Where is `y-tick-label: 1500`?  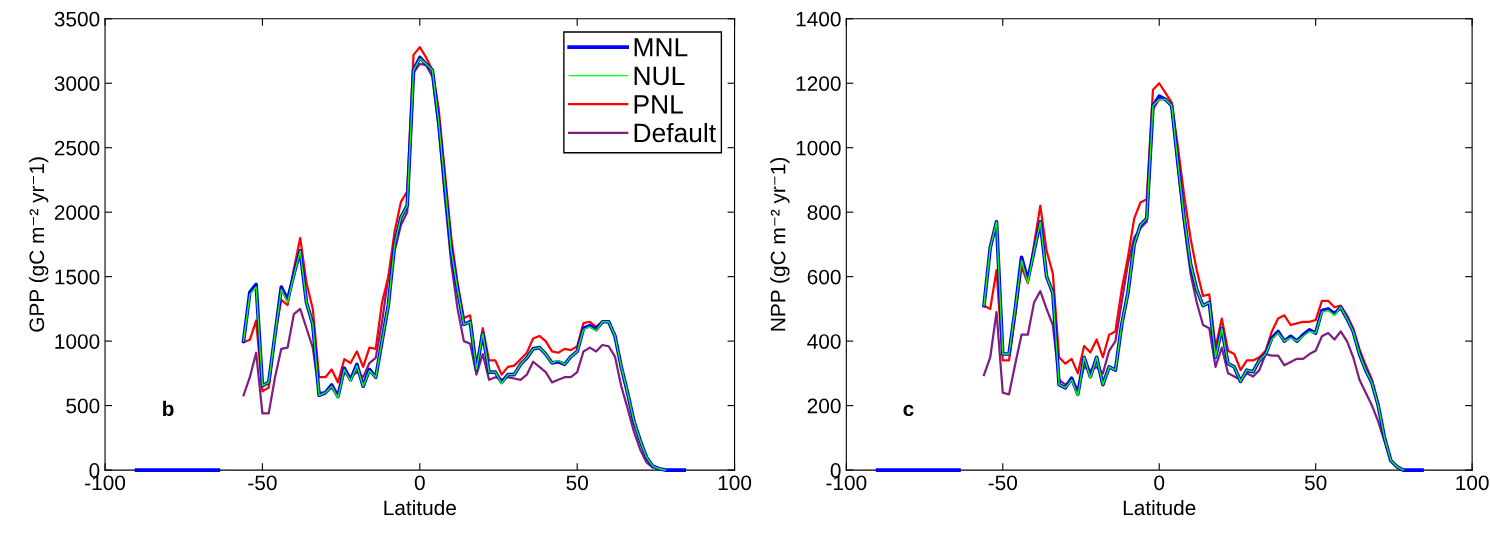 y-tick-label: 1500 is located at coordinates (77, 277).